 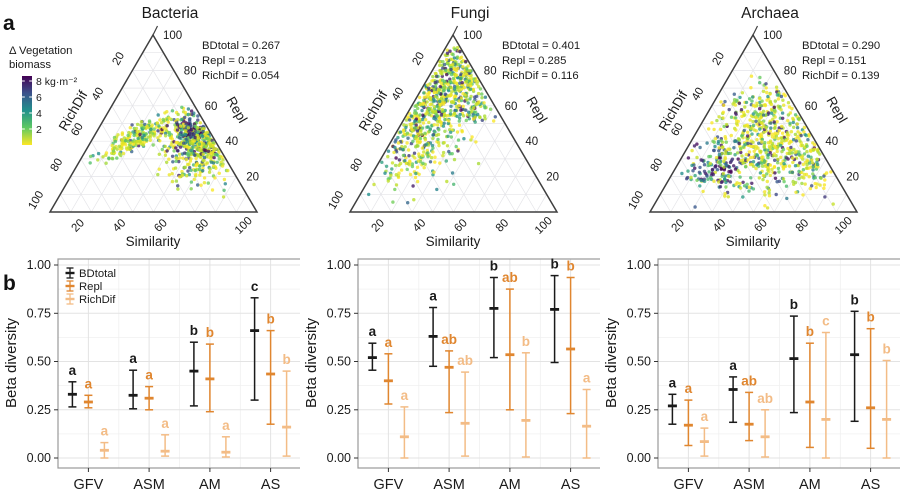 What do you see at coordinates (639, 410) in the screenshot?
I see `svg-text: 0.25` at bounding box center [639, 410].